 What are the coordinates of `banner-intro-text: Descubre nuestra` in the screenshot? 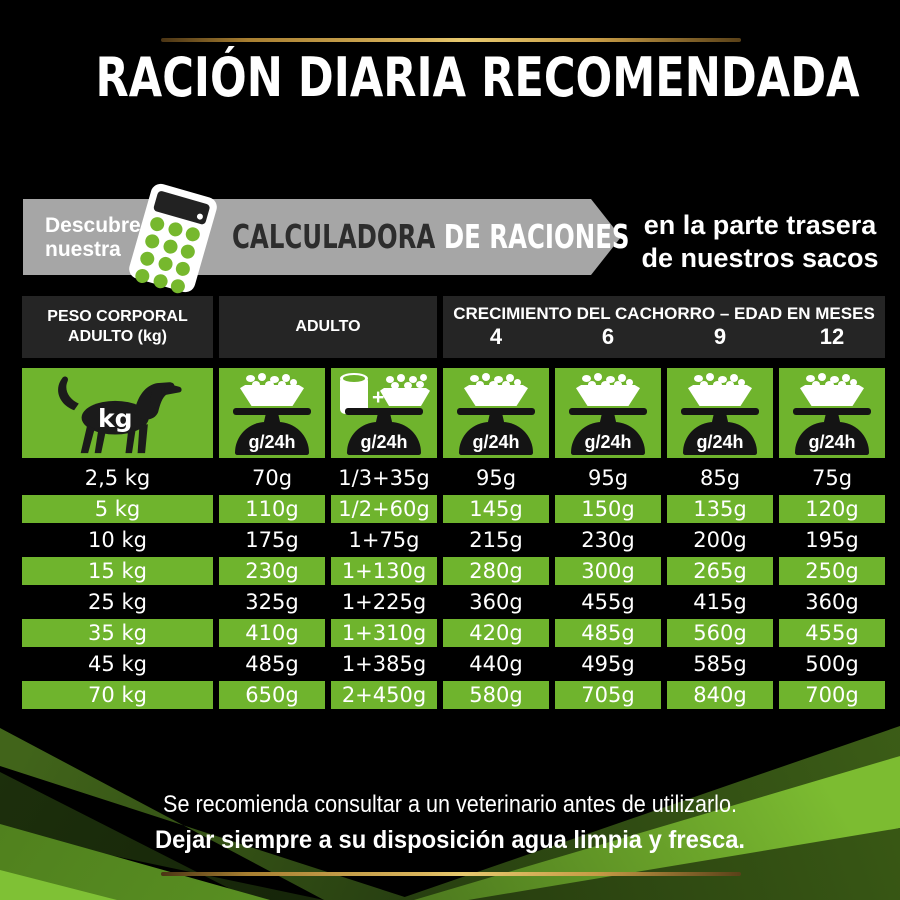 It's located at (93, 238).